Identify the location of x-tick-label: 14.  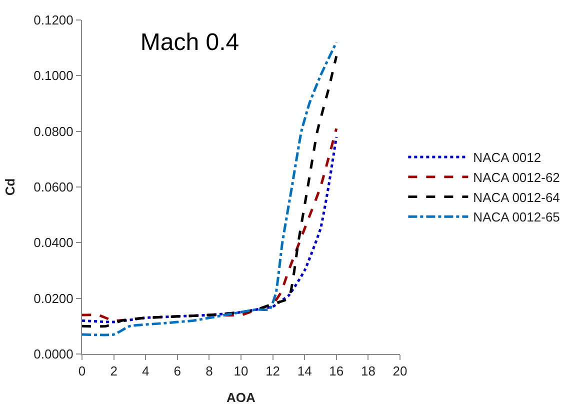
(304, 371).